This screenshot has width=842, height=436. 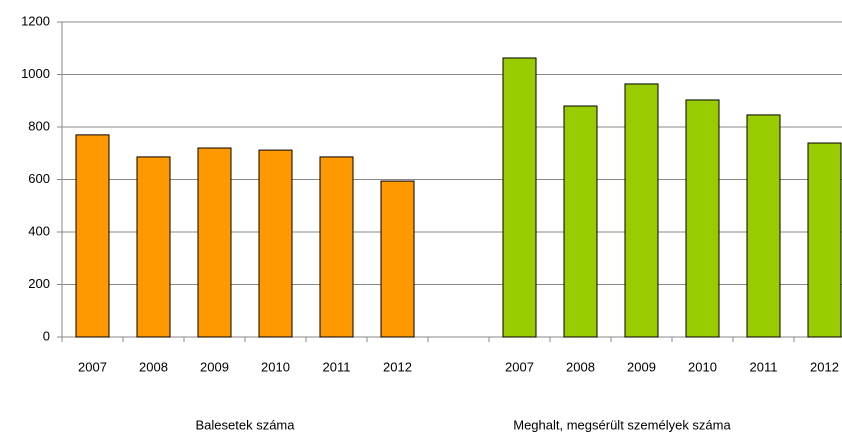 I want to click on y-tick-label: 400, so click(x=39, y=230).